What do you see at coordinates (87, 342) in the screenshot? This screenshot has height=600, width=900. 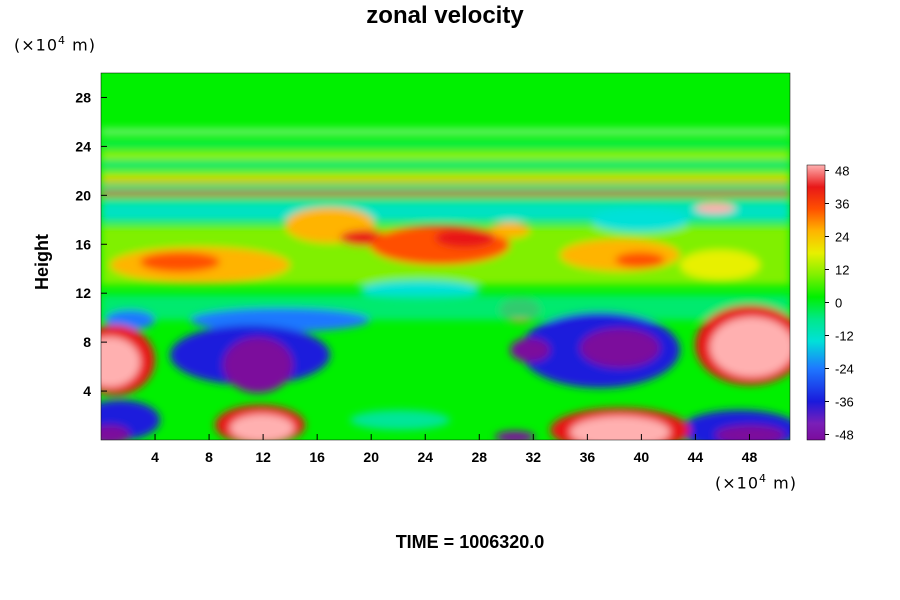 I see `y-tick-label: 8` at bounding box center [87, 342].